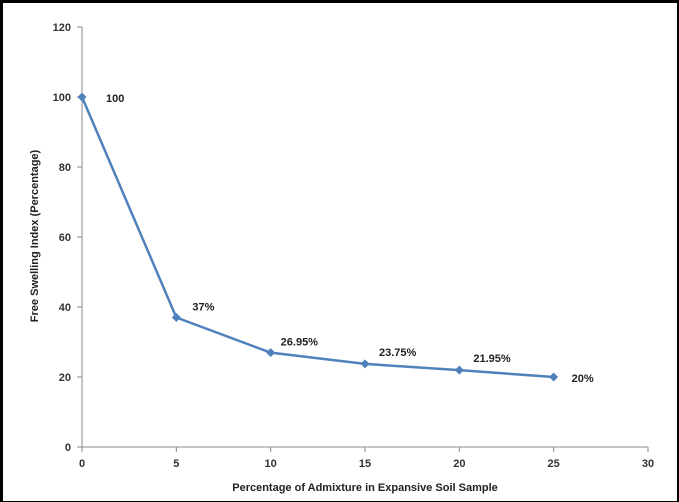 The image size is (679, 502). What do you see at coordinates (82, 464) in the screenshot?
I see `x-tick-label: 0` at bounding box center [82, 464].